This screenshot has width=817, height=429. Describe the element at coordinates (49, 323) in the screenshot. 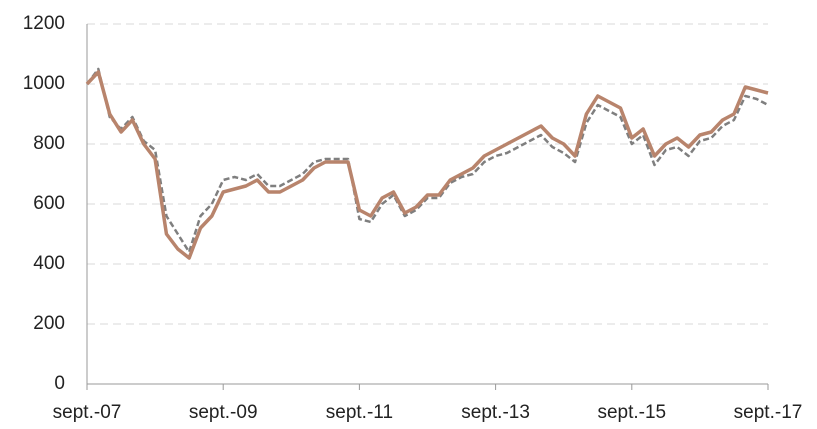

I see `y-tick-label: 200` at that location.